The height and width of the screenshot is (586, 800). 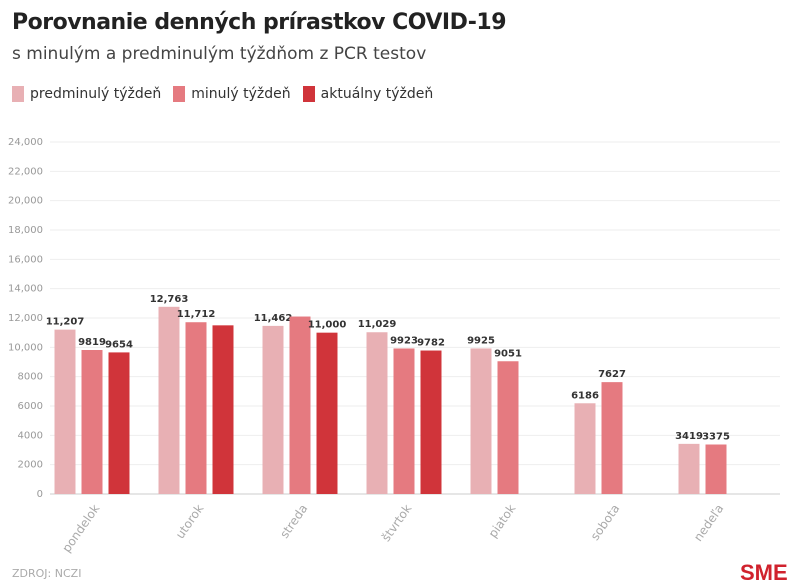 What do you see at coordinates (708, 523) in the screenshot?
I see `x-tick-label: nedeľa` at bounding box center [708, 523].